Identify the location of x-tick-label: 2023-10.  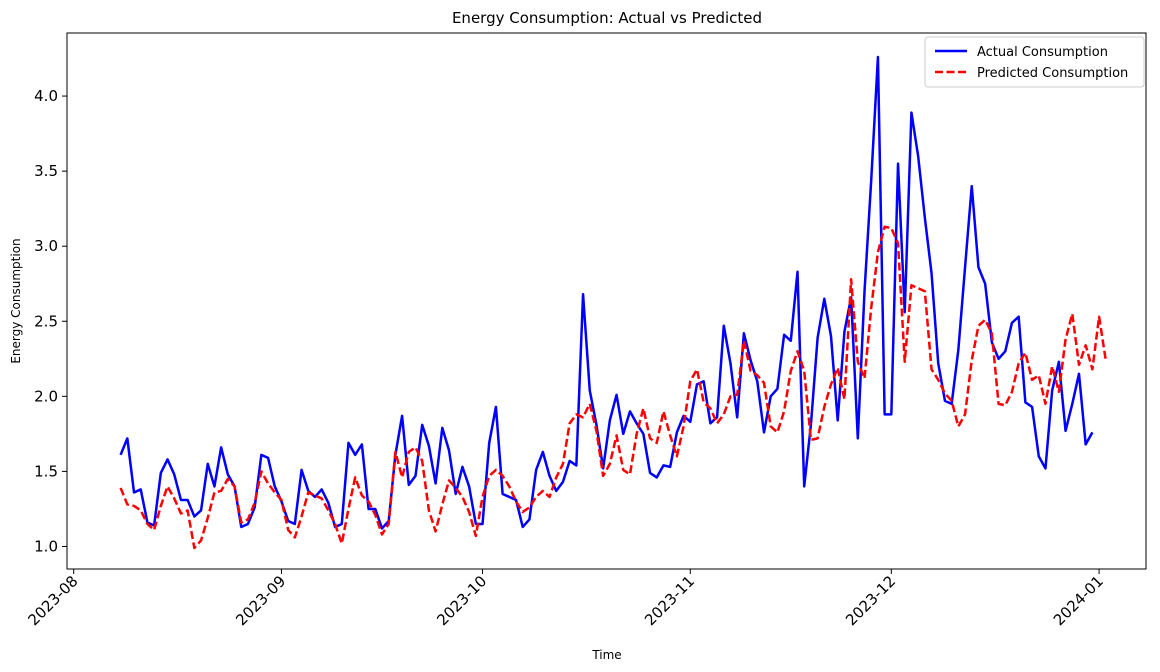
(461, 600).